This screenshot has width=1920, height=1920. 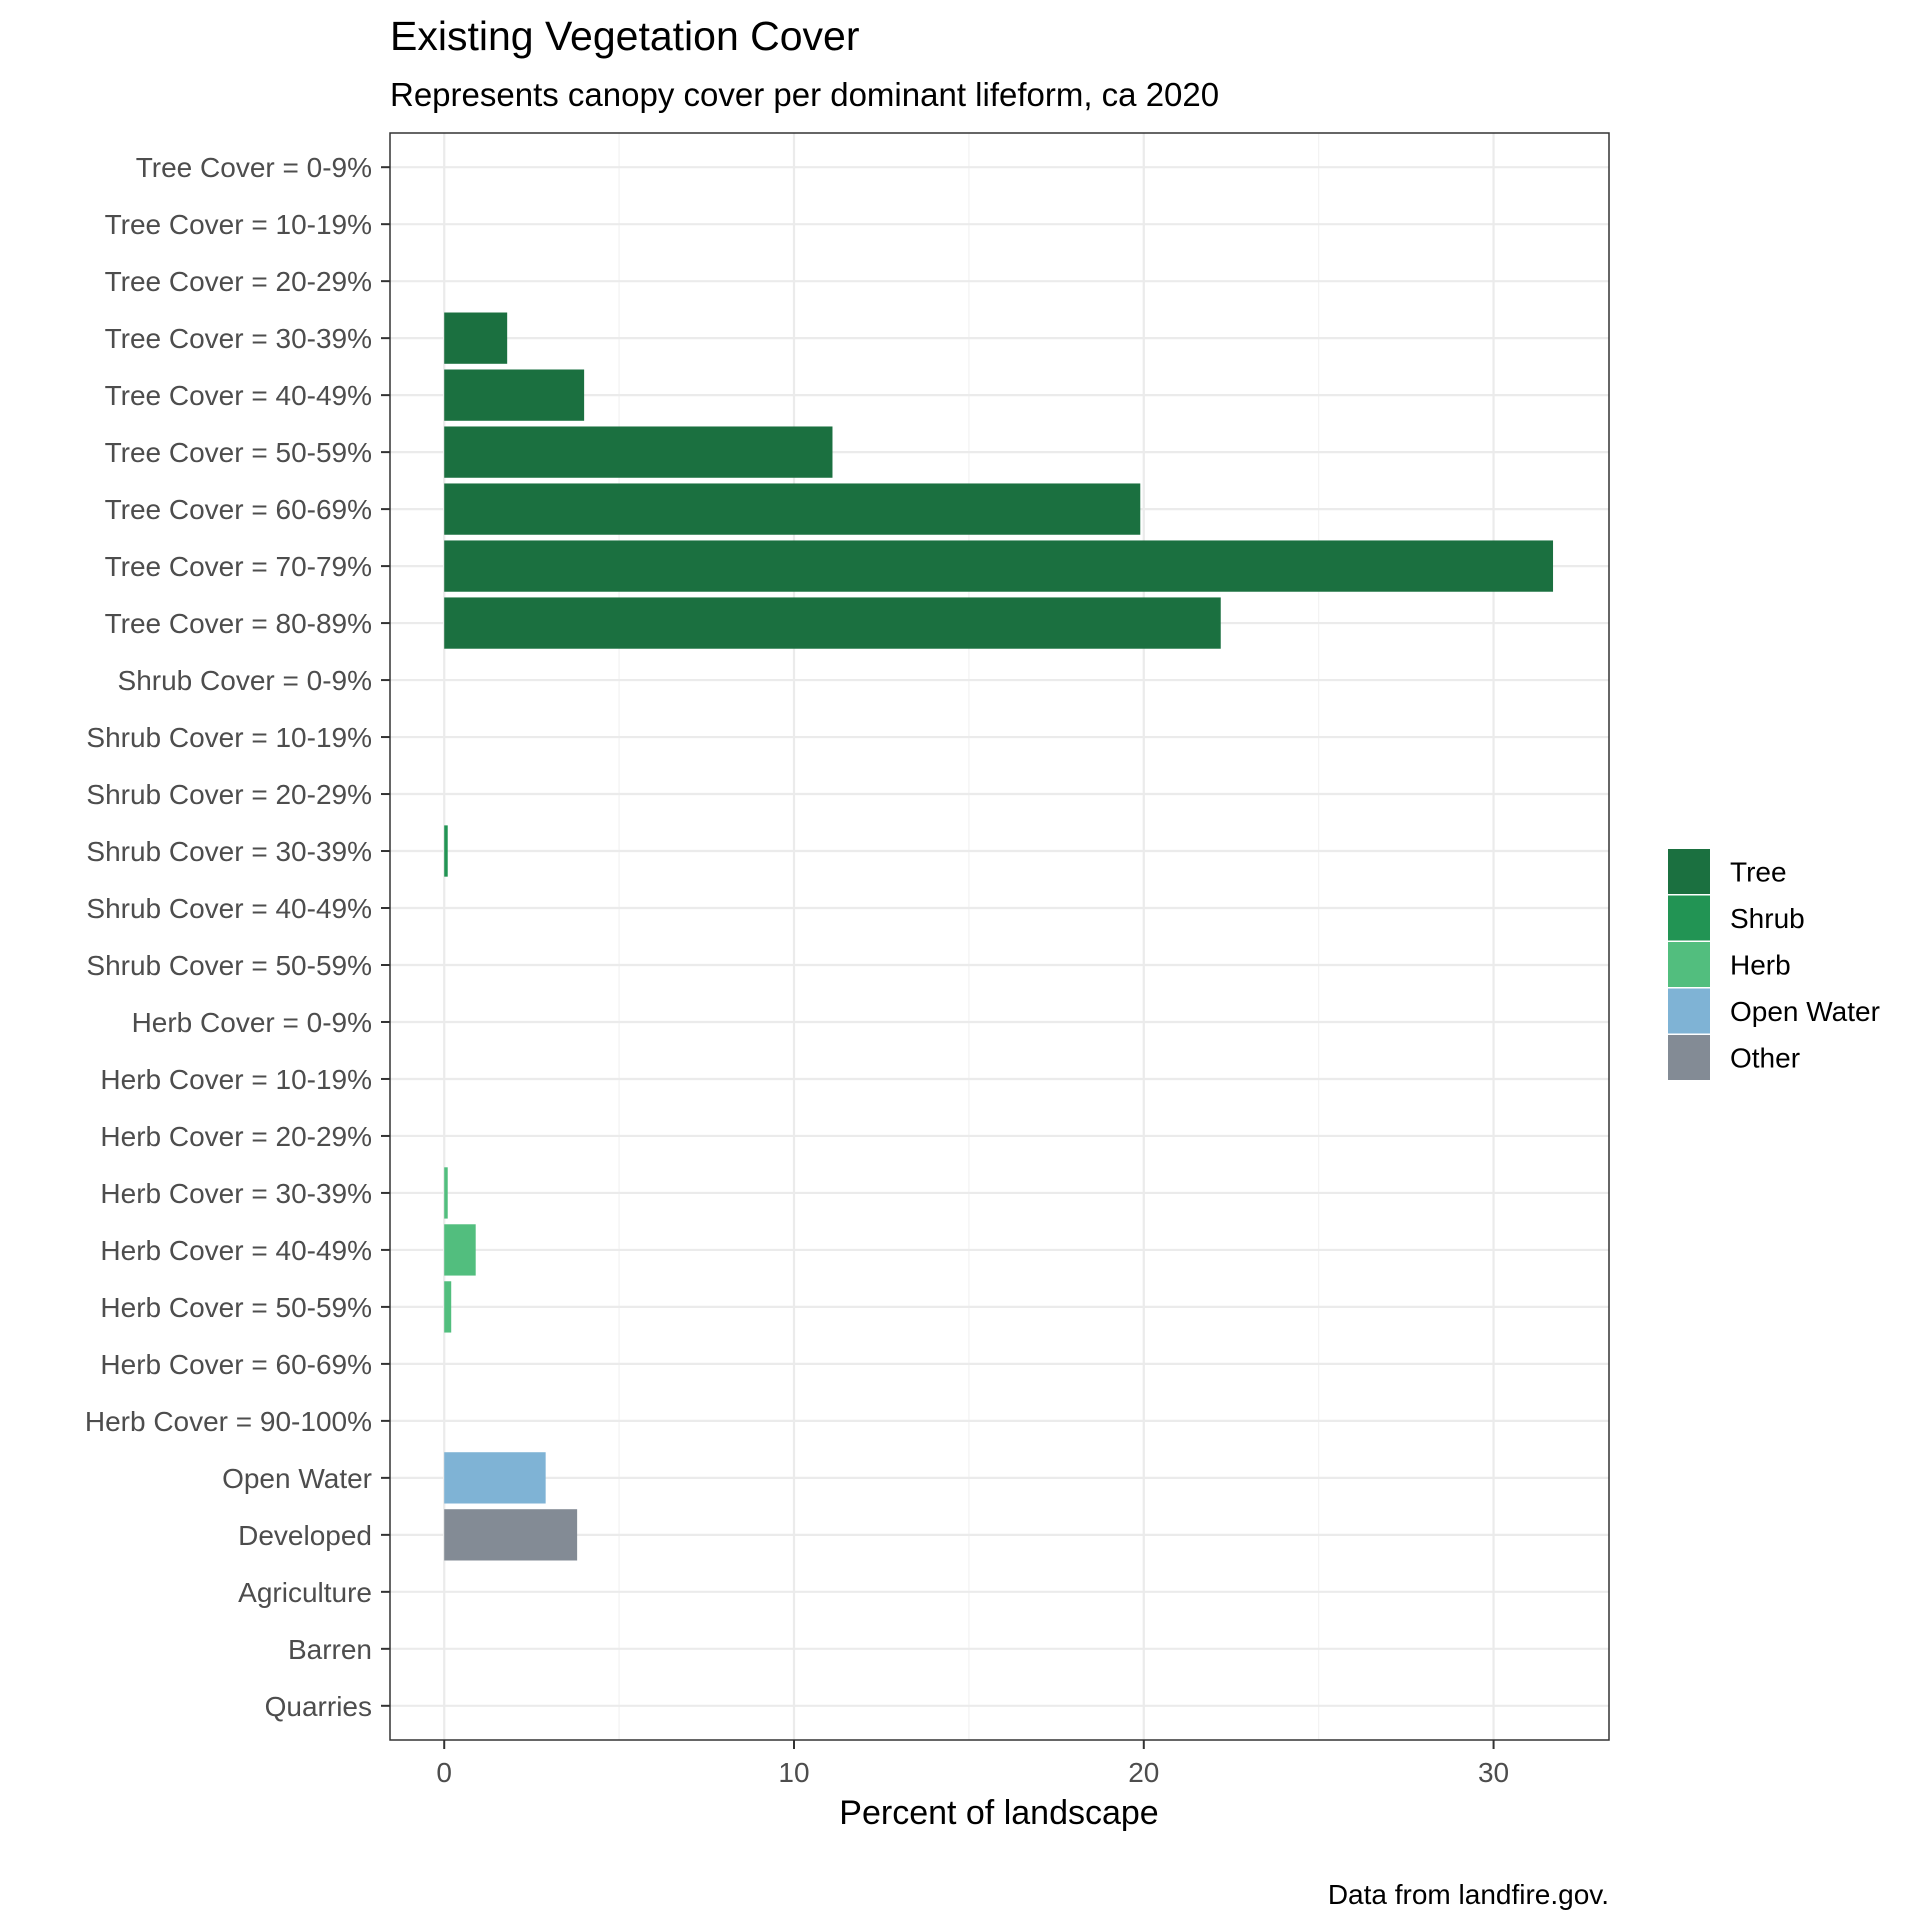 What do you see at coordinates (236, 1136) in the screenshot?
I see `y-tick-label: Herb Cover = 20-29%` at bounding box center [236, 1136].